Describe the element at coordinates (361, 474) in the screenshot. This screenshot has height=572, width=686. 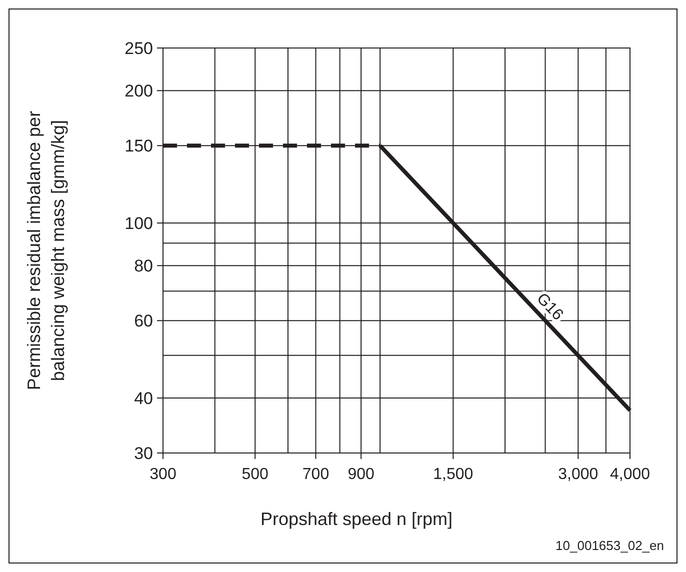
I see `x-tick-label: 900` at that location.